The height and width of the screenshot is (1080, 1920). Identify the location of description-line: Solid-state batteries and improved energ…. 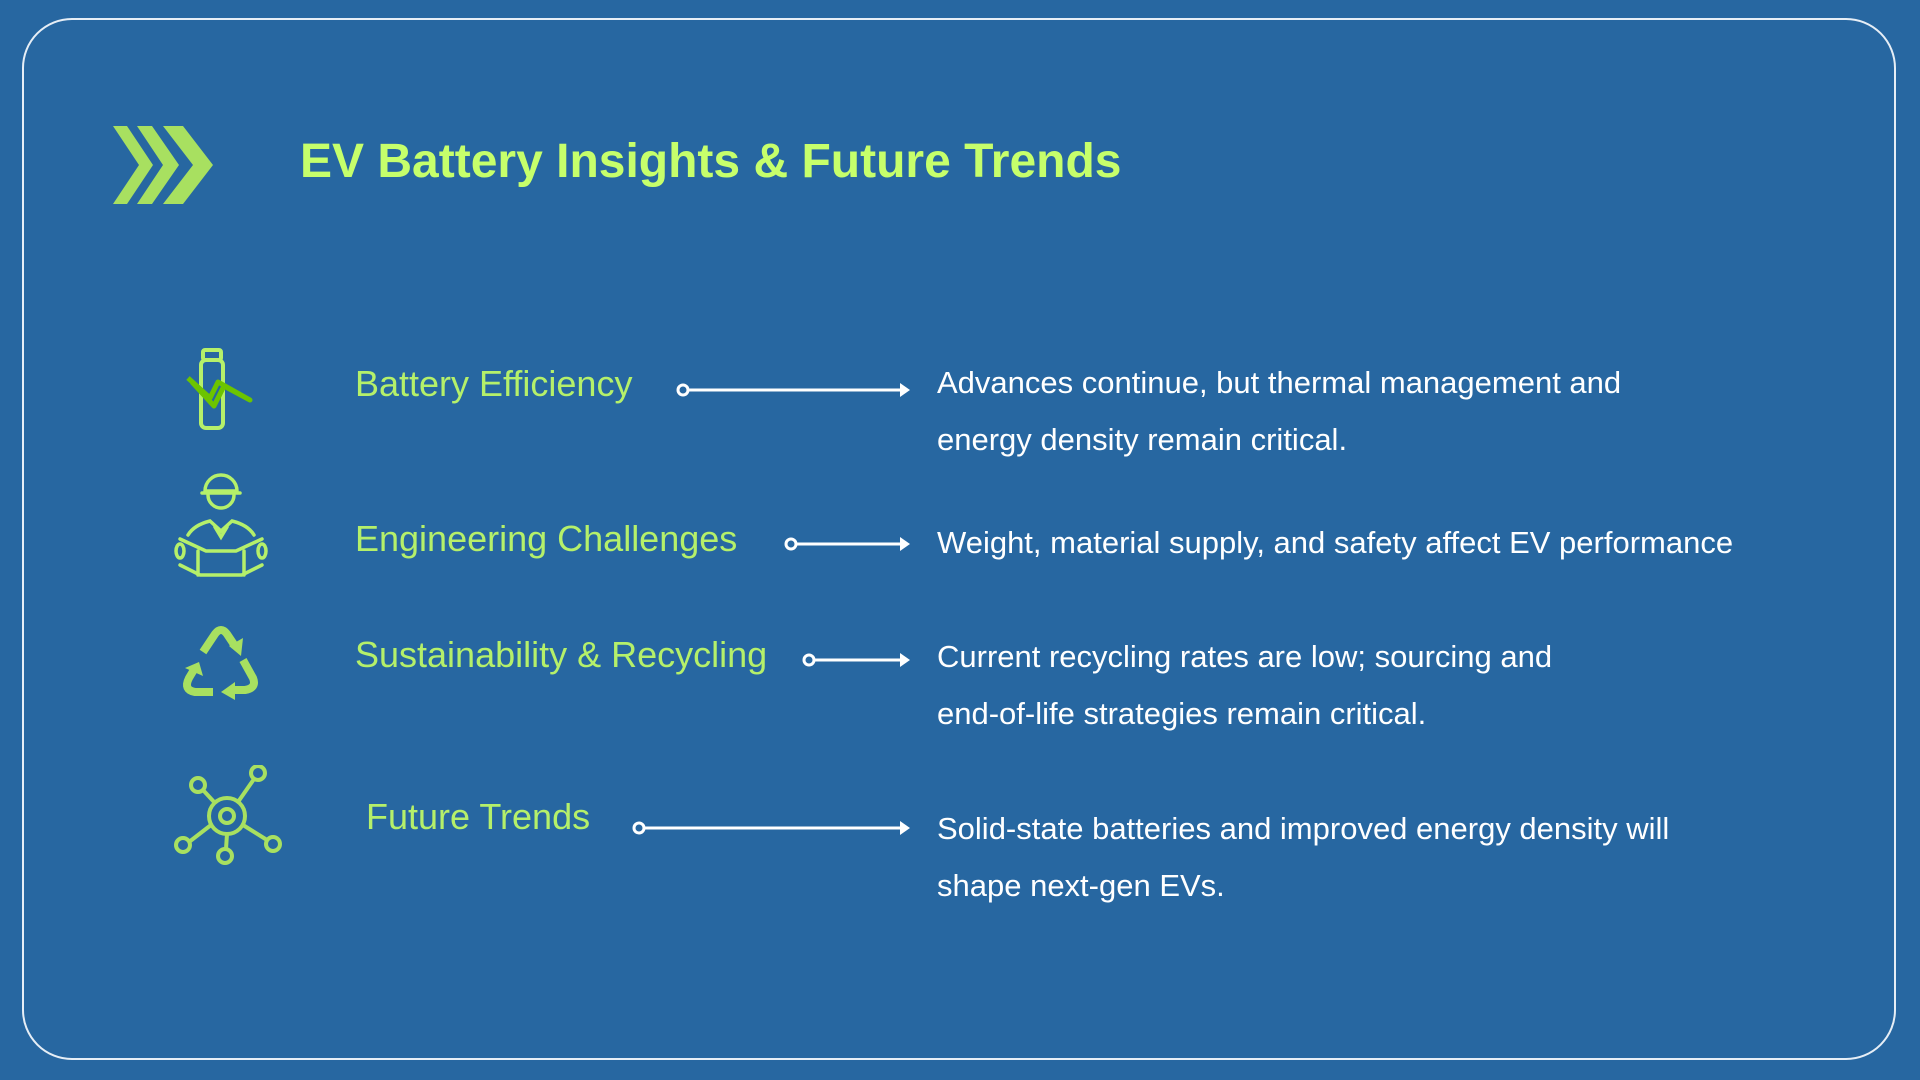
(1303, 828).